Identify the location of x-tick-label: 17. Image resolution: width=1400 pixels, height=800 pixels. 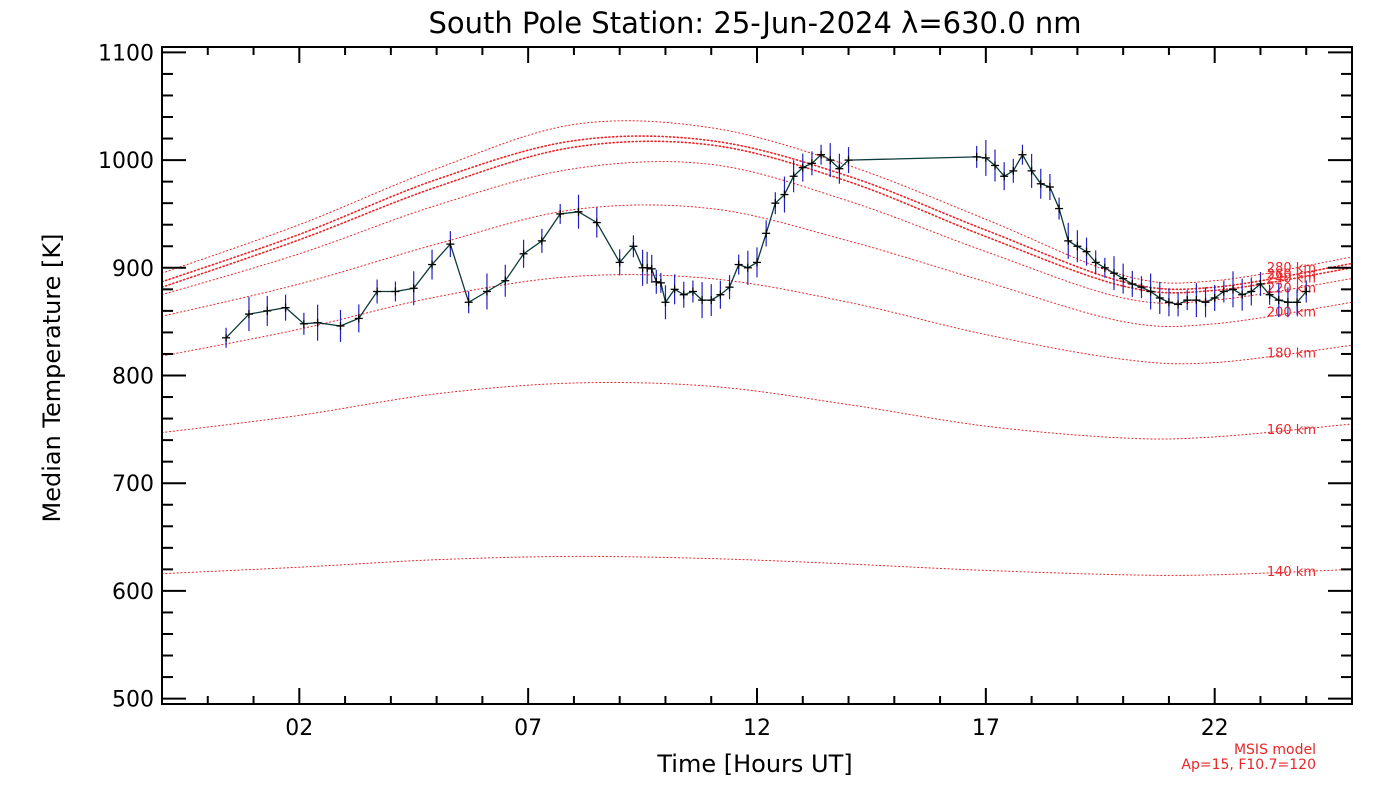
(986, 728).